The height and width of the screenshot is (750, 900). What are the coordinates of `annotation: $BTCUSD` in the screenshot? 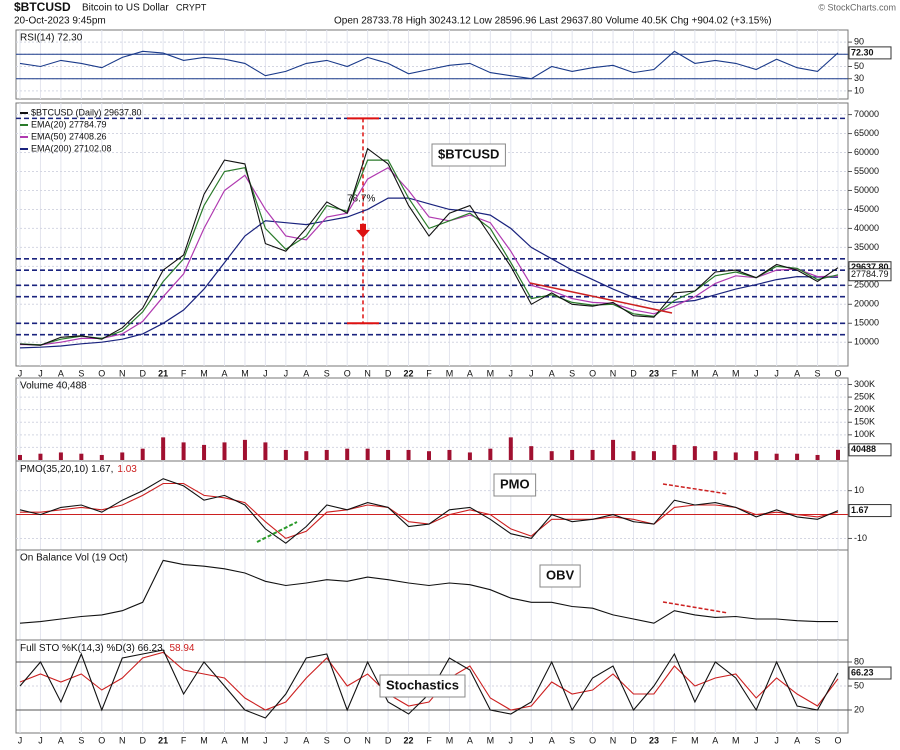 It's located at (468, 153).